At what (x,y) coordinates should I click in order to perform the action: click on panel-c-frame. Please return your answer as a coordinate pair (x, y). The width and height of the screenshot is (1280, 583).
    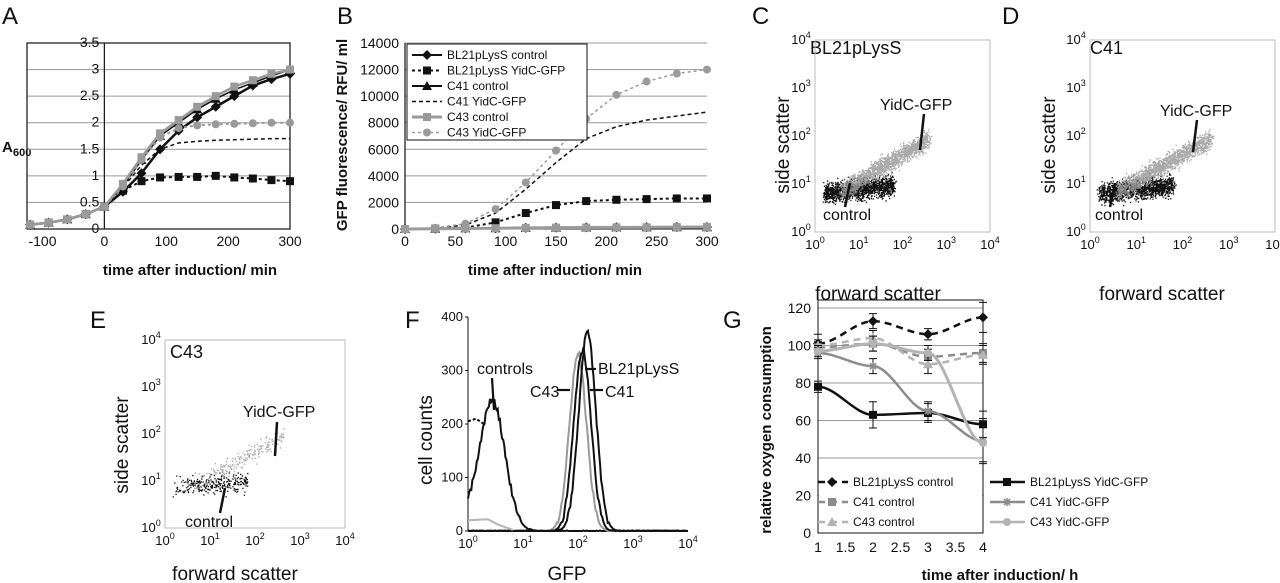
    Looking at the image, I should click on (902, 136).